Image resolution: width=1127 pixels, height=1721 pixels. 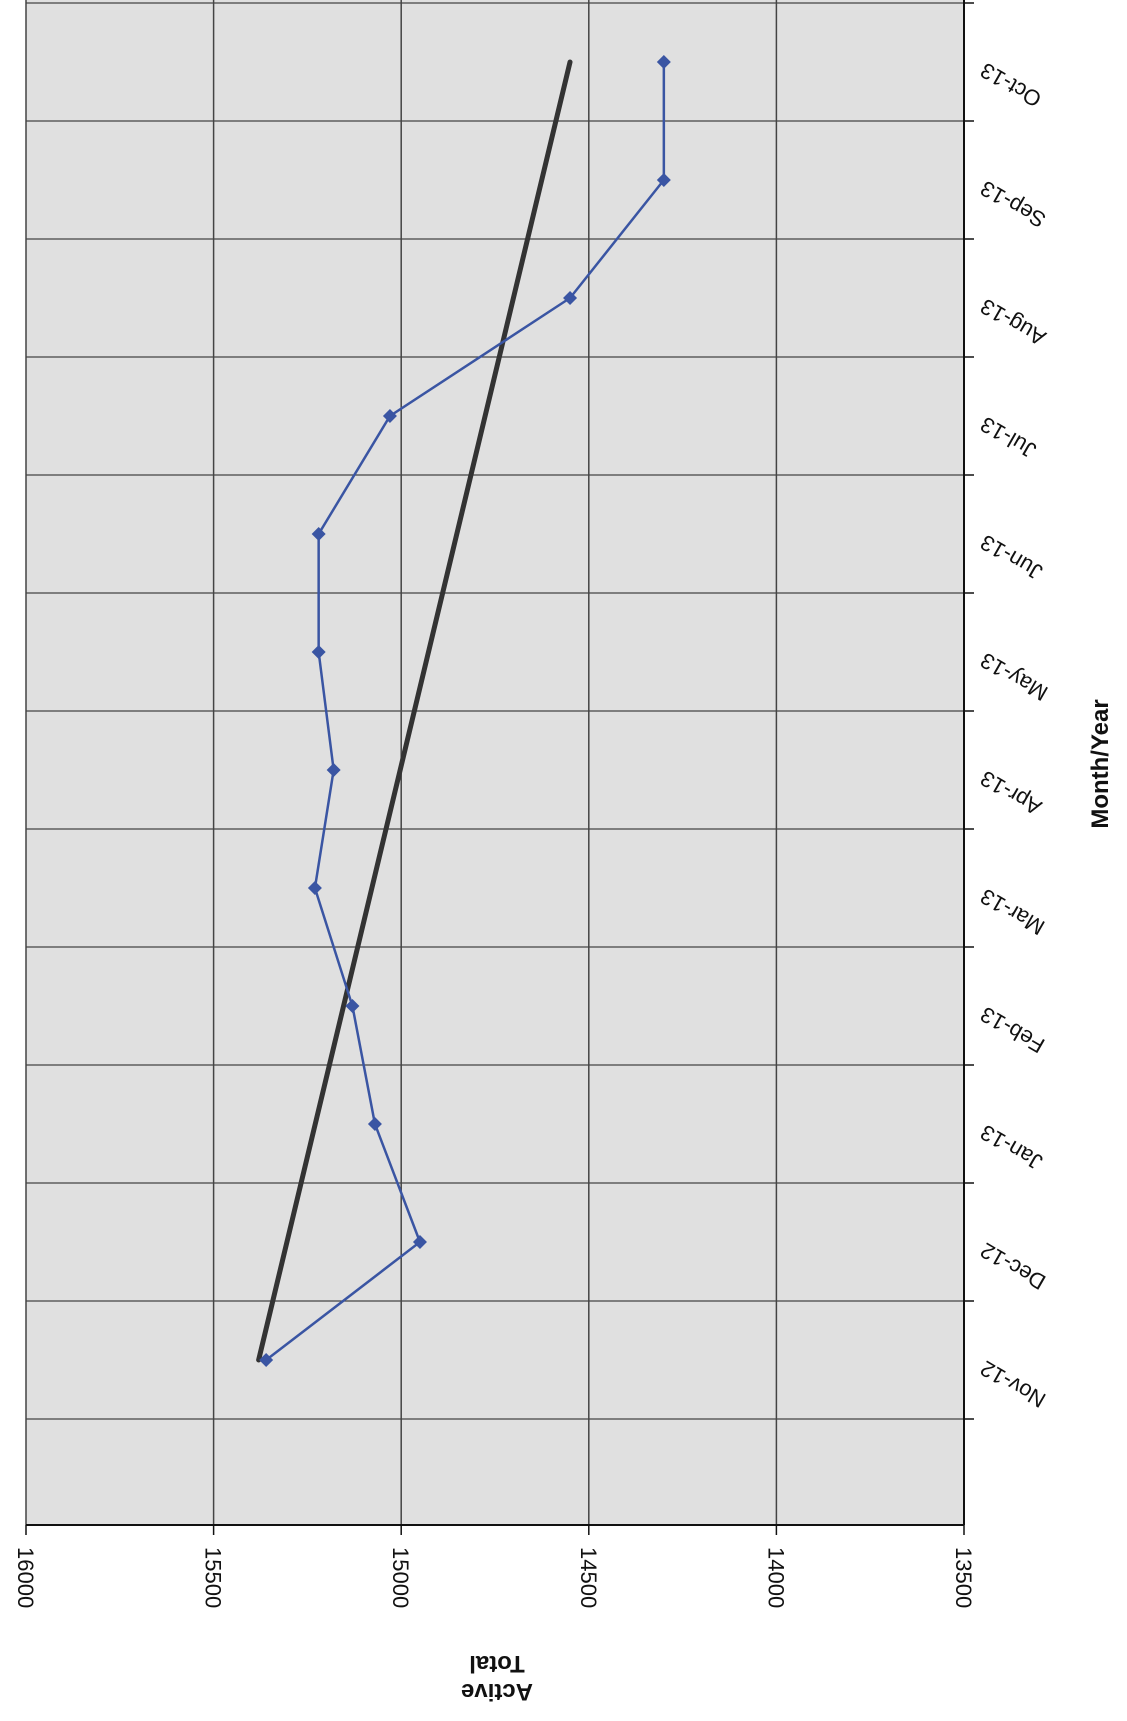 What do you see at coordinates (1013, 1384) in the screenshot?
I see `x-tick-label: Nov-12` at bounding box center [1013, 1384].